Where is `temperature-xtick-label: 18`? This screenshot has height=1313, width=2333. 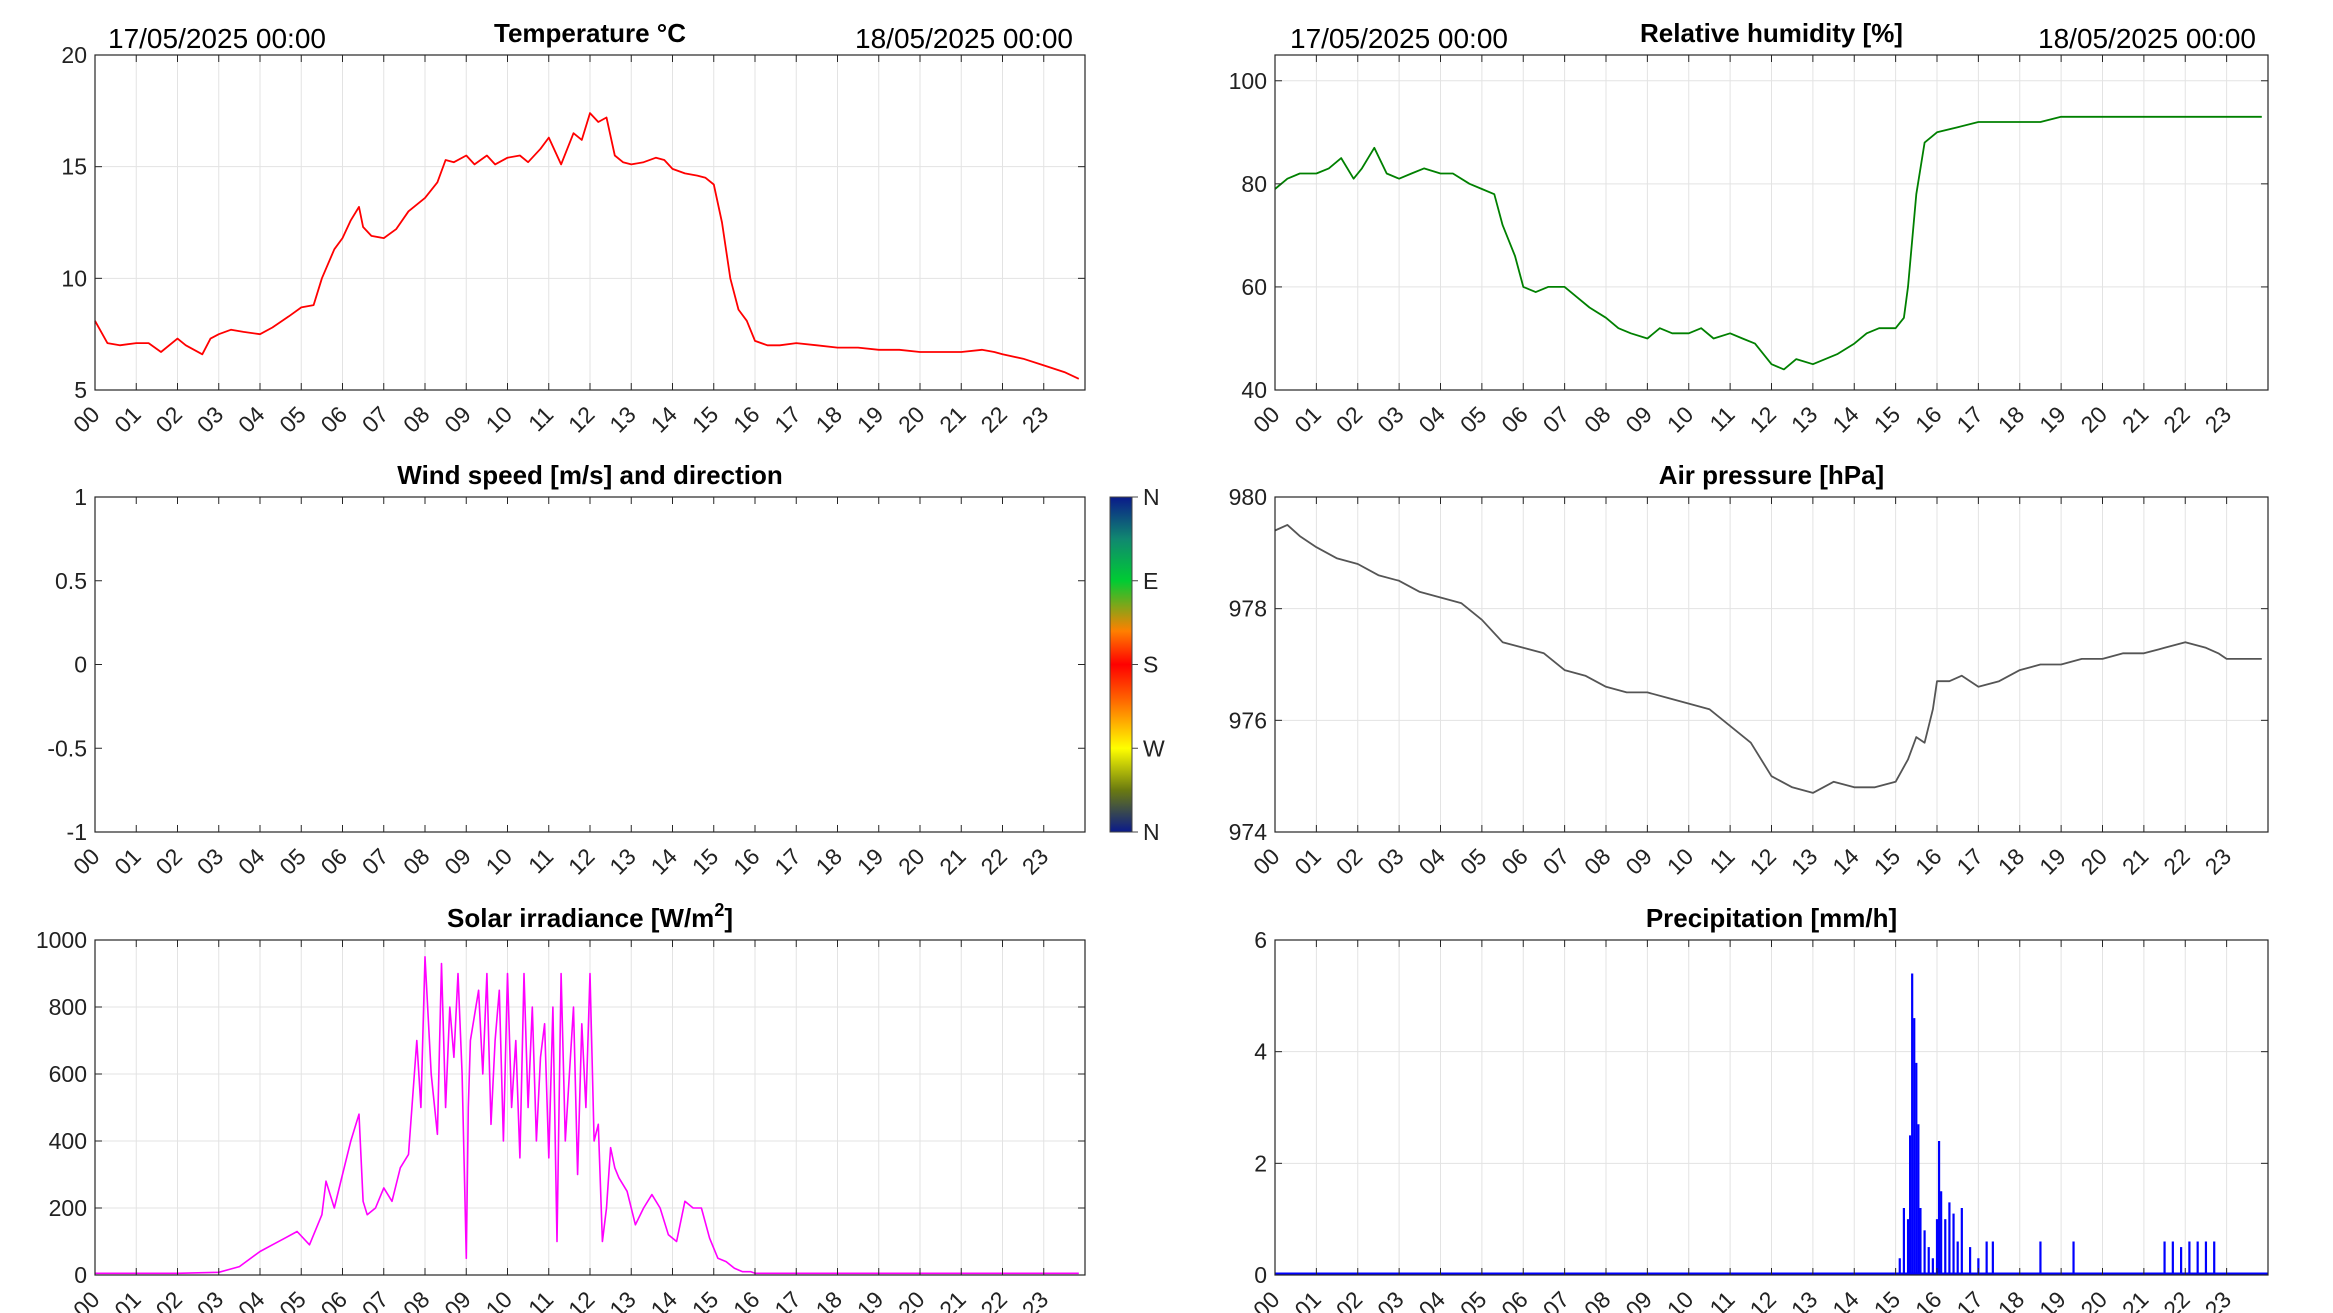
temperature-xtick-label: 18 is located at coordinates (829, 419).